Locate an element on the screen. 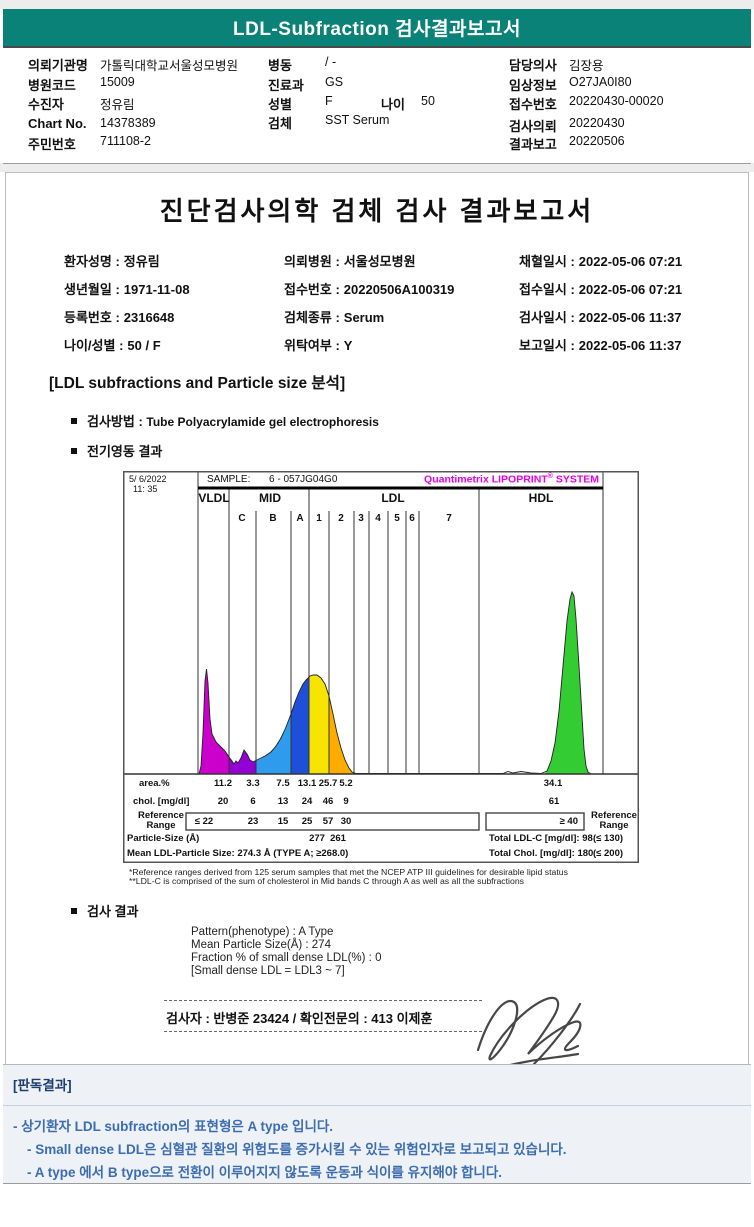 The height and width of the screenshot is (1227, 754). info-row: 검사일시 :2022-05-06 11:37 is located at coordinates (600, 317).